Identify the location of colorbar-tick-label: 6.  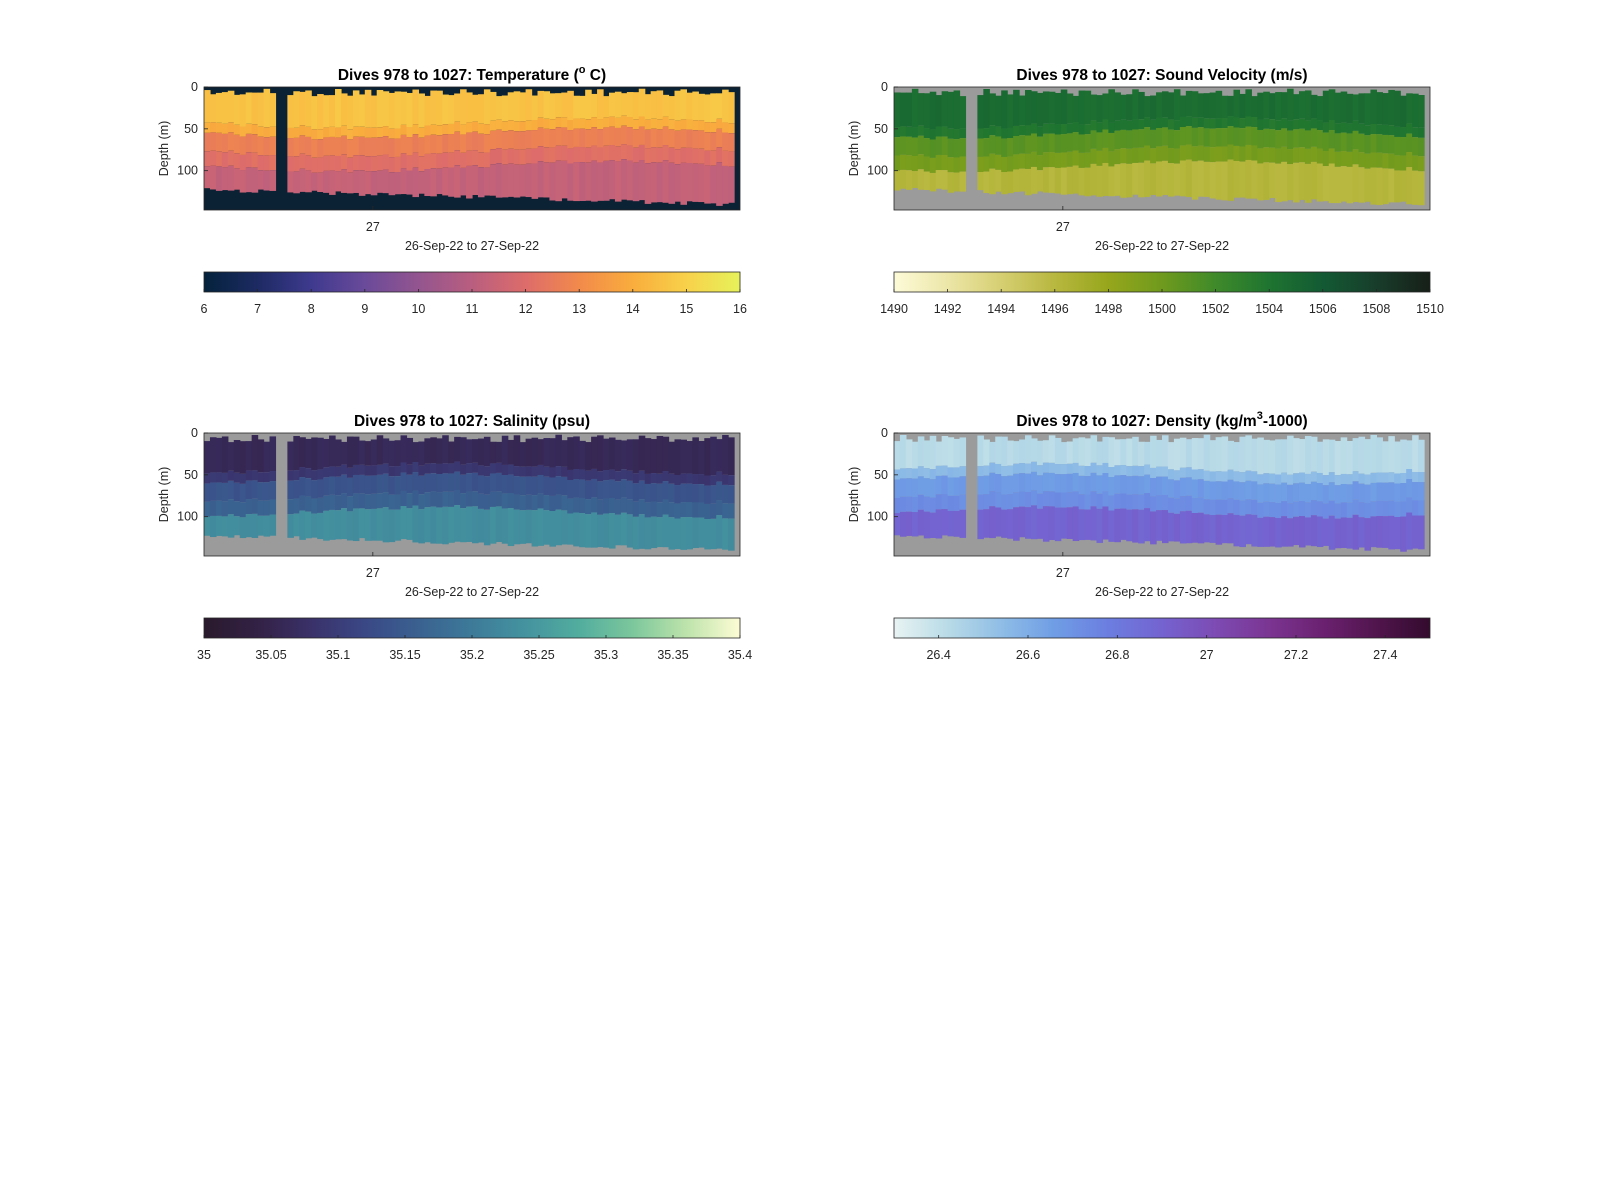
(204, 309).